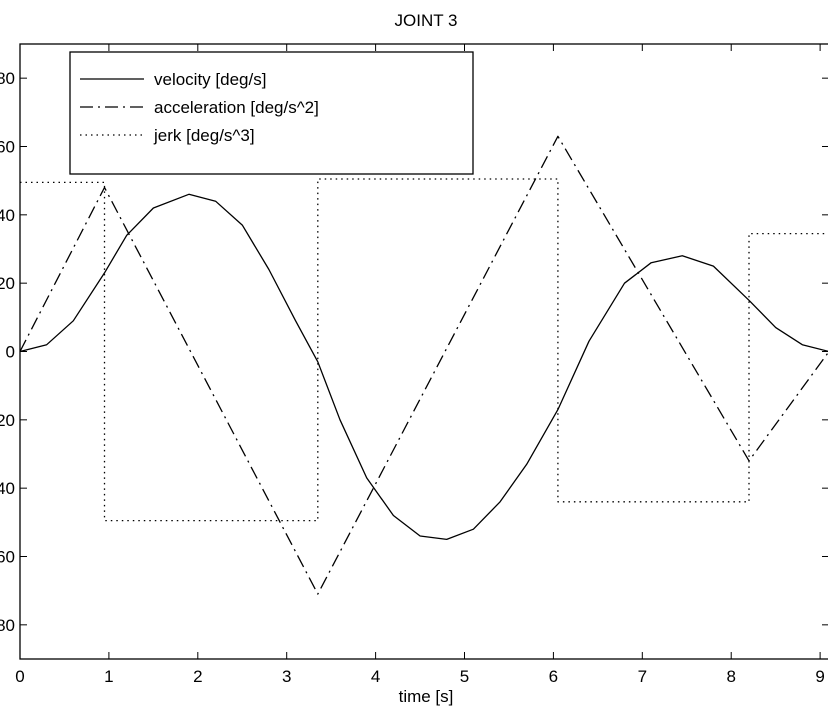 This screenshot has height=708, width=828. What do you see at coordinates (553, 676) in the screenshot?
I see `x-tick-label: 6` at bounding box center [553, 676].